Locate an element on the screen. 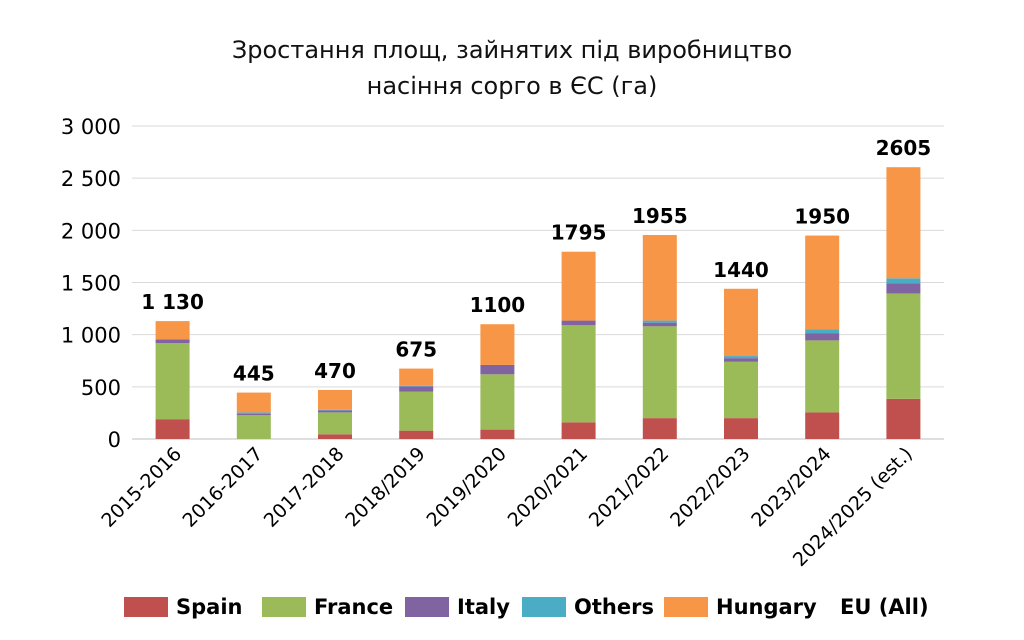  legend-swatch-italy is located at coordinates (427, 607).